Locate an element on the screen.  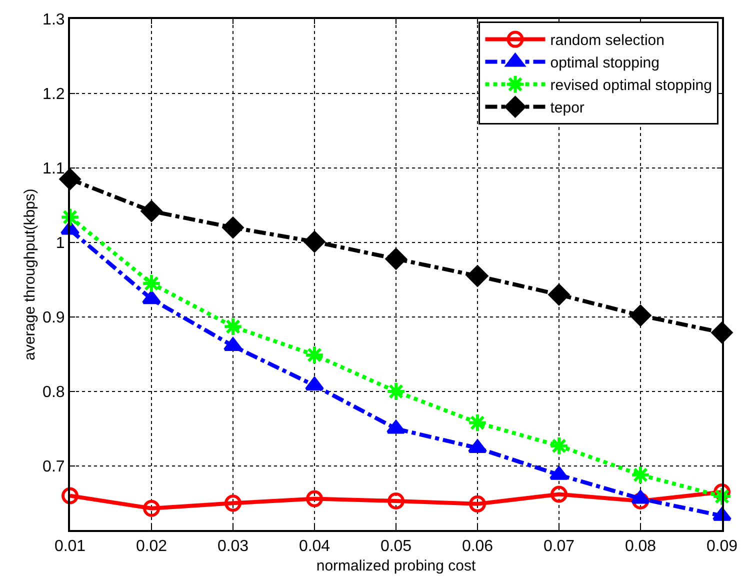
y-axis-title: average throughput(kbps) is located at coordinates (29, 274).